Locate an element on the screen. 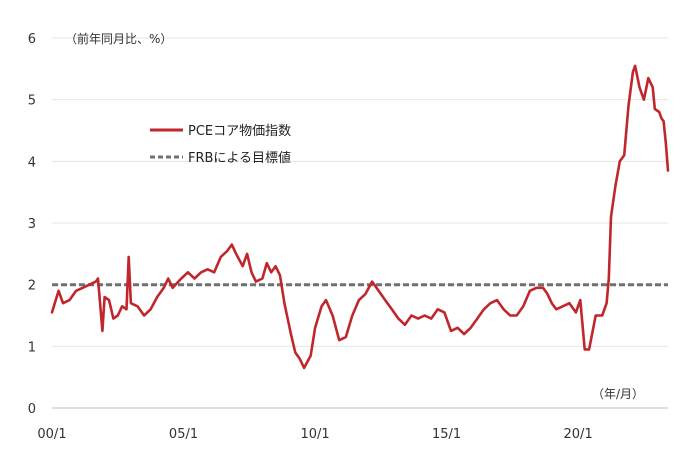  y-unit-label: （前年同月比、%） is located at coordinates (118, 38).